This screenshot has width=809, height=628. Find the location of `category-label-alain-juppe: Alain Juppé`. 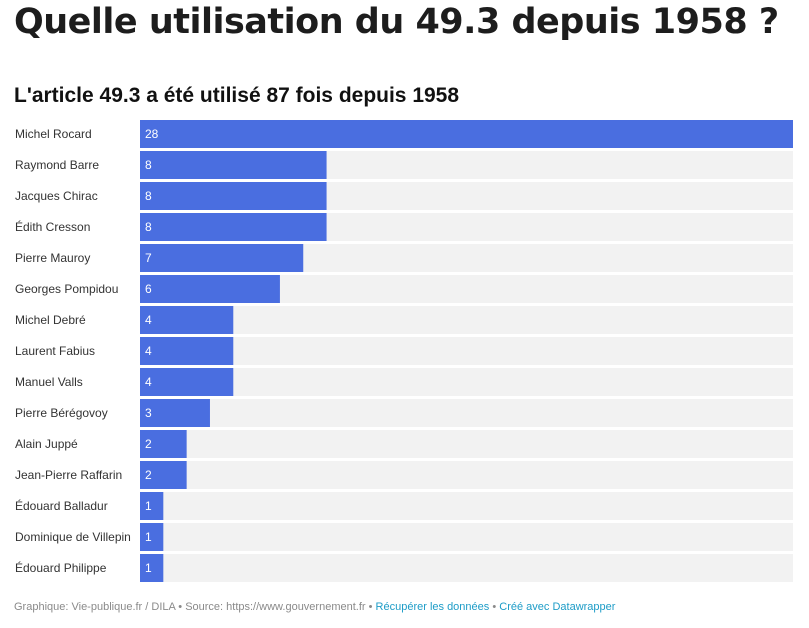

category-label-alain-juppe: Alain Juppé is located at coordinates (46, 444).